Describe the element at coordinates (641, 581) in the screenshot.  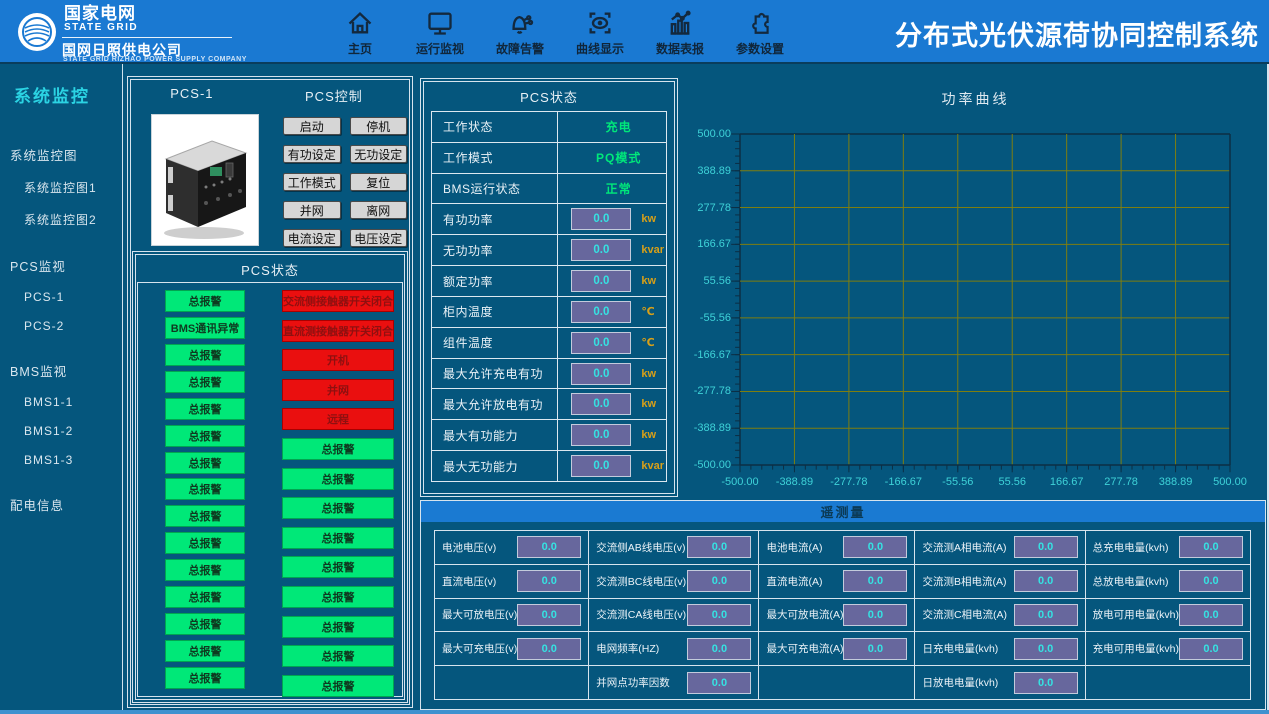
I see `telemetry-label: 交流测BC线电压(v)` at that location.